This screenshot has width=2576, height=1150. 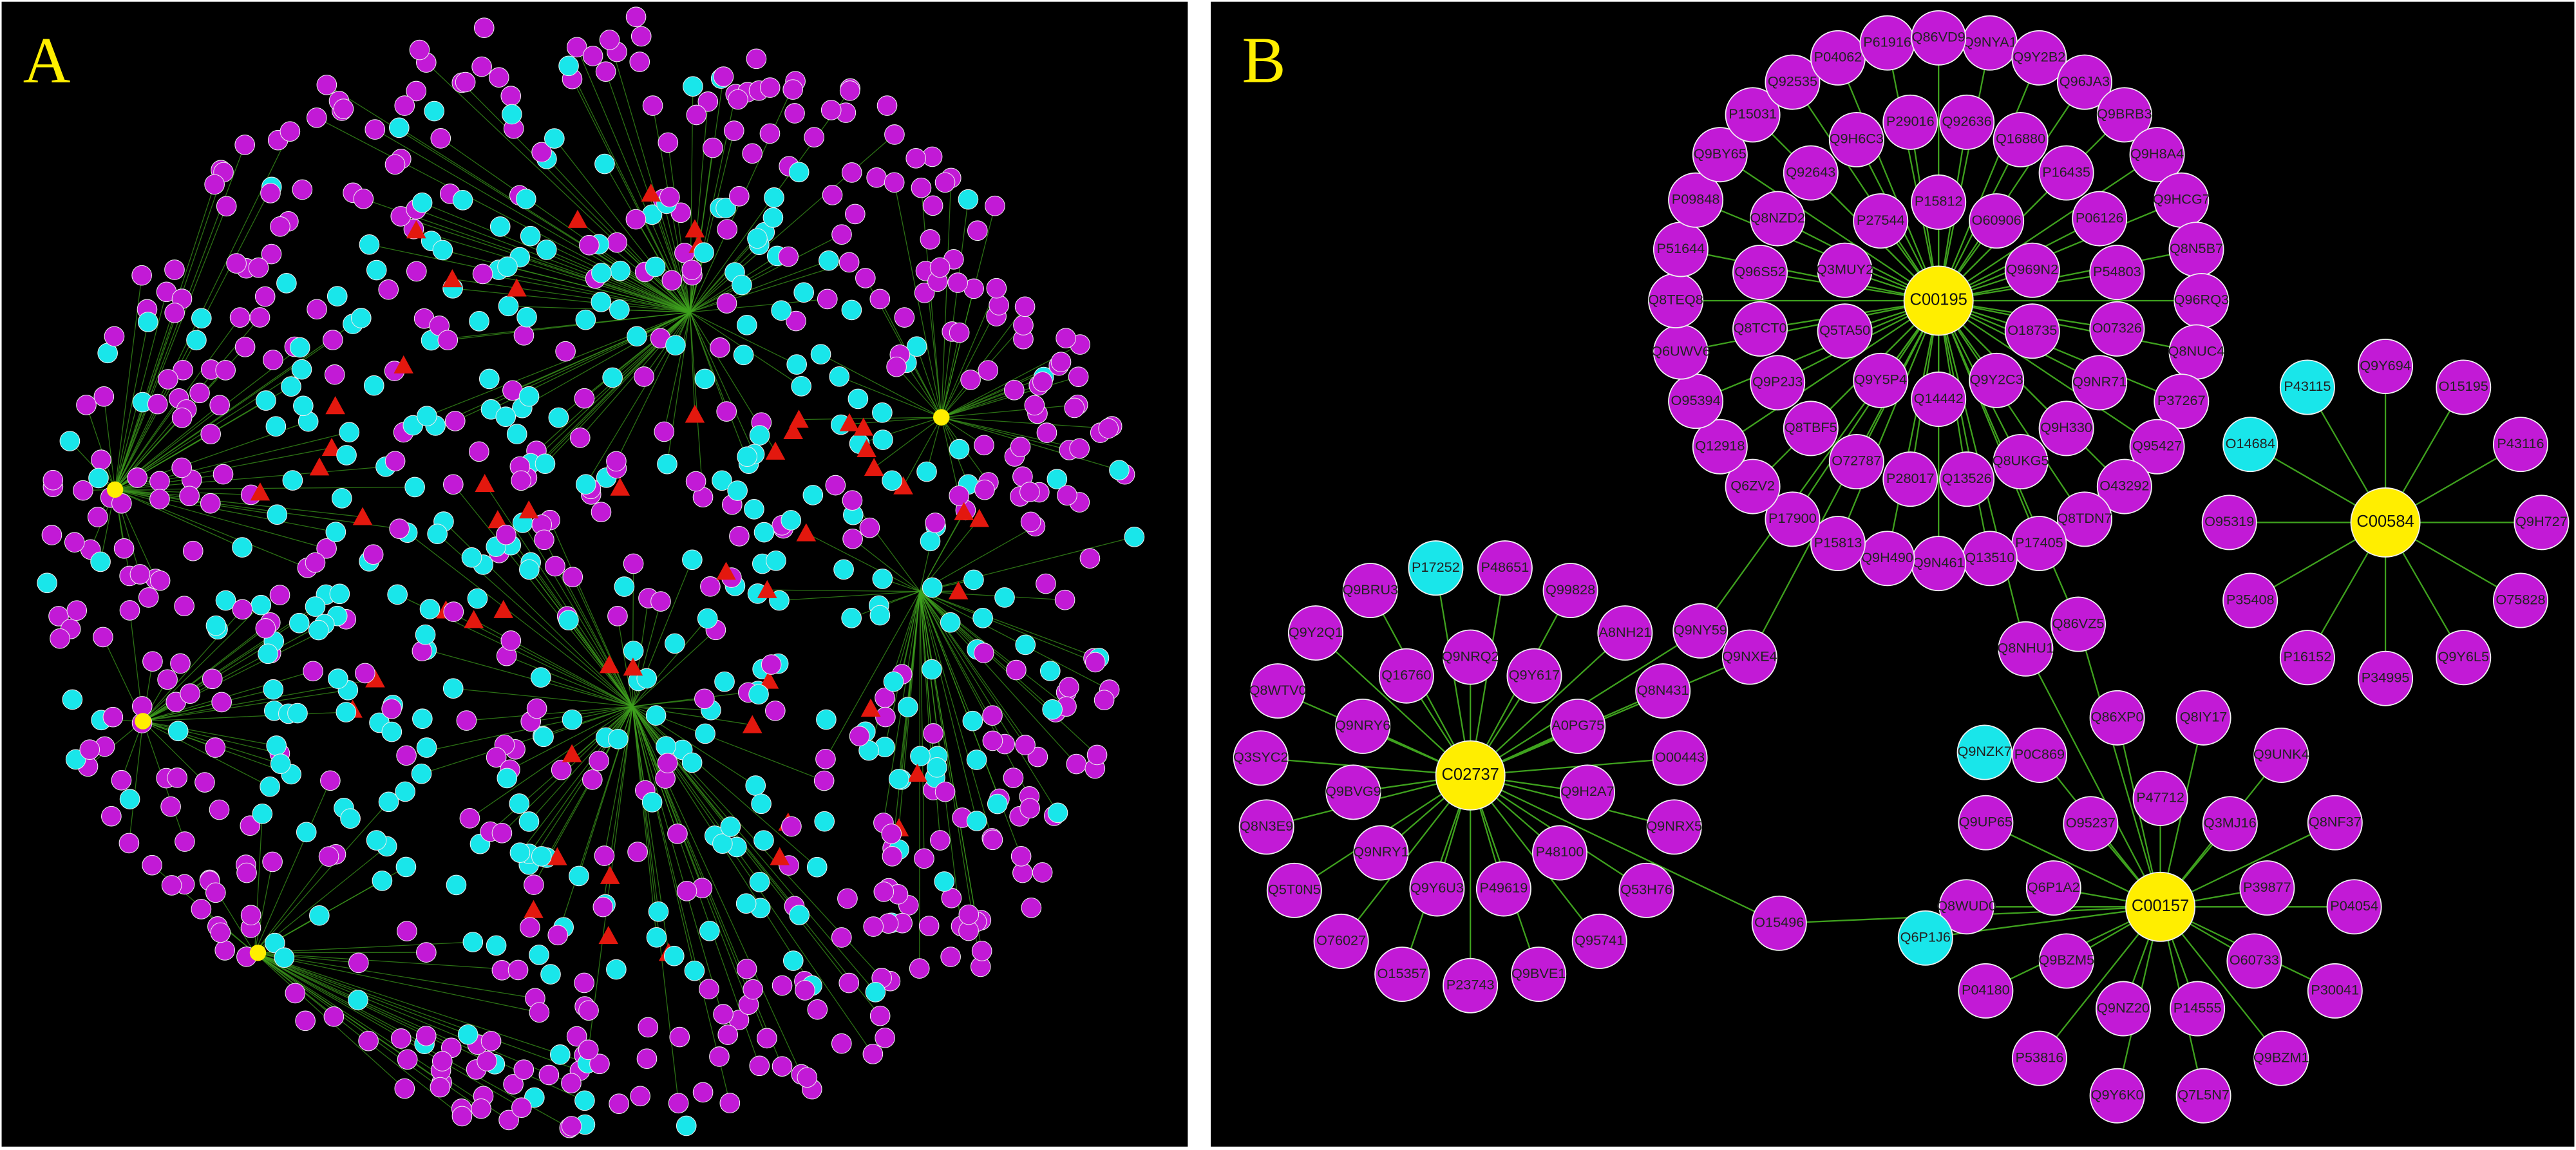 What do you see at coordinates (1911, 121) in the screenshot?
I see `node-label: P29016` at bounding box center [1911, 121].